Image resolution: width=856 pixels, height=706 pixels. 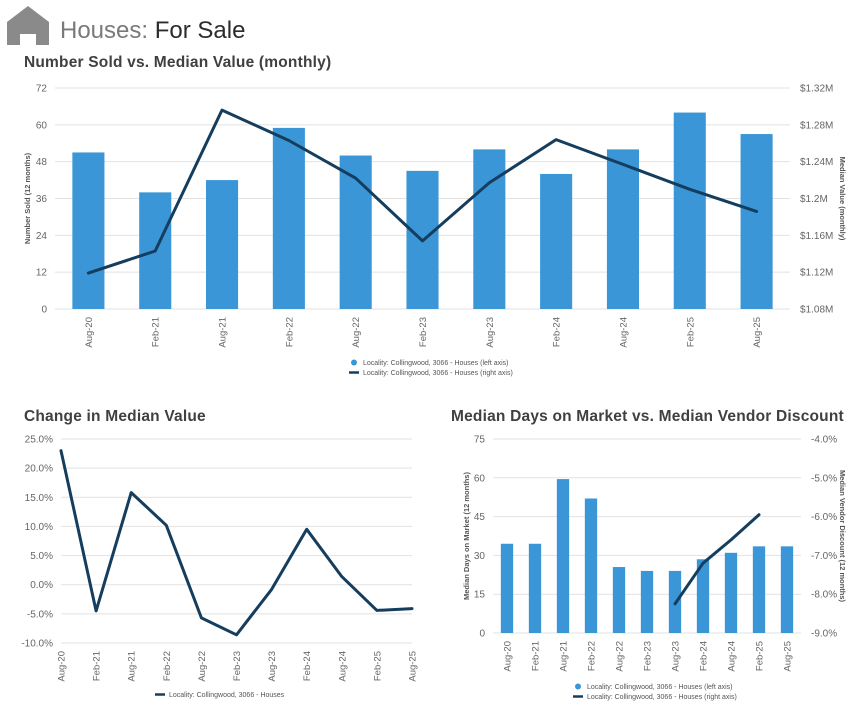 I want to click on y-tick-label: 30, so click(x=480, y=556).